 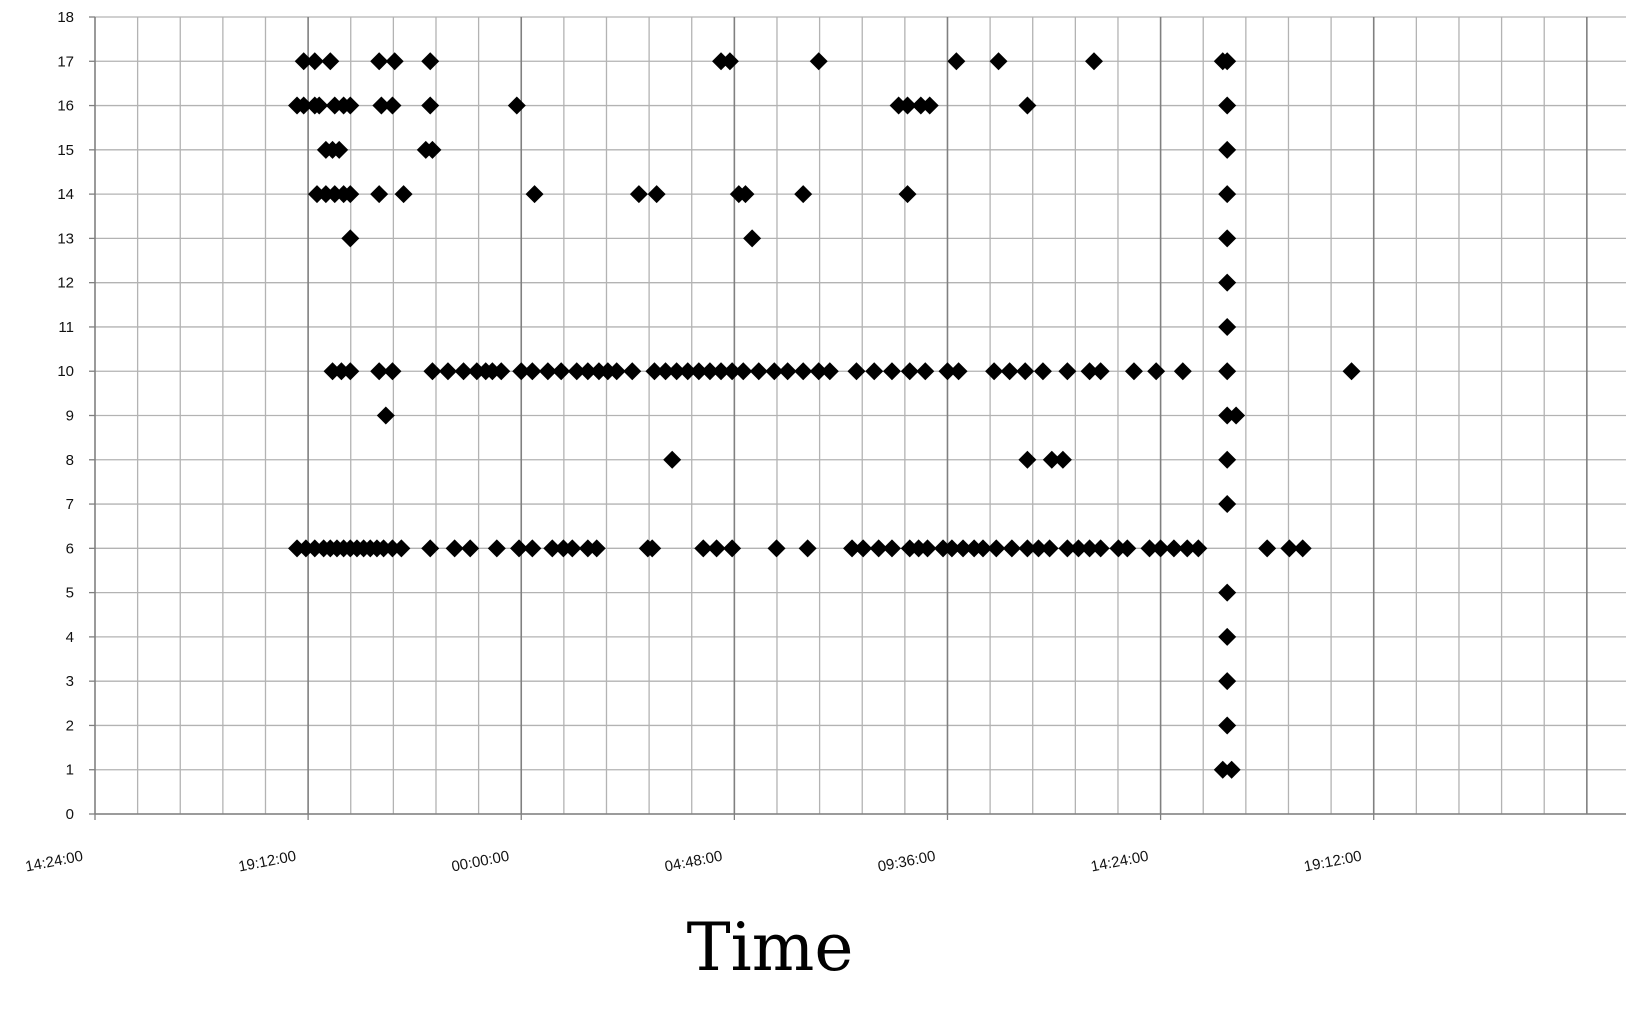 I want to click on x-tick-label: 04:48:00, so click(x=693, y=862).